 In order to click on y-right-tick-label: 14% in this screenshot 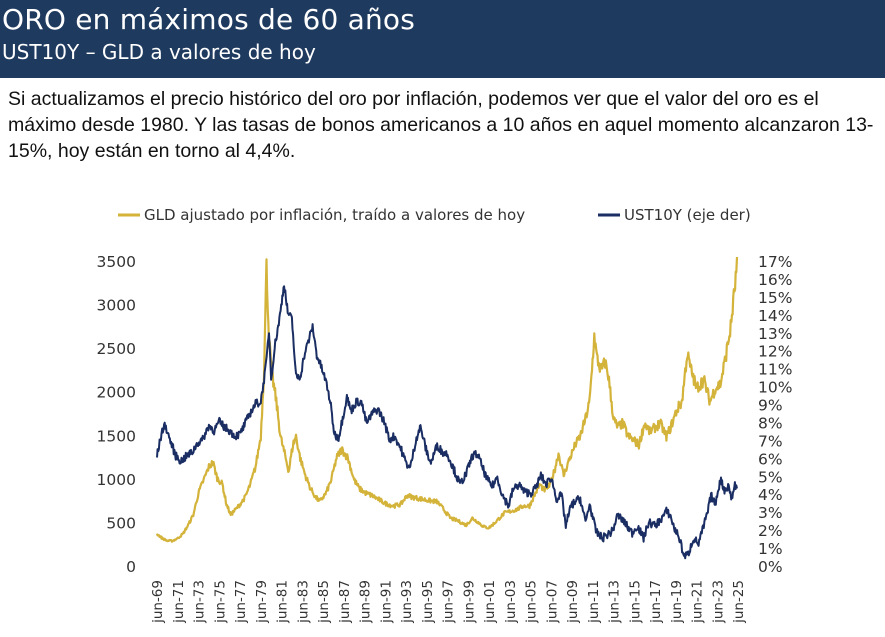, I will do `click(775, 316)`.